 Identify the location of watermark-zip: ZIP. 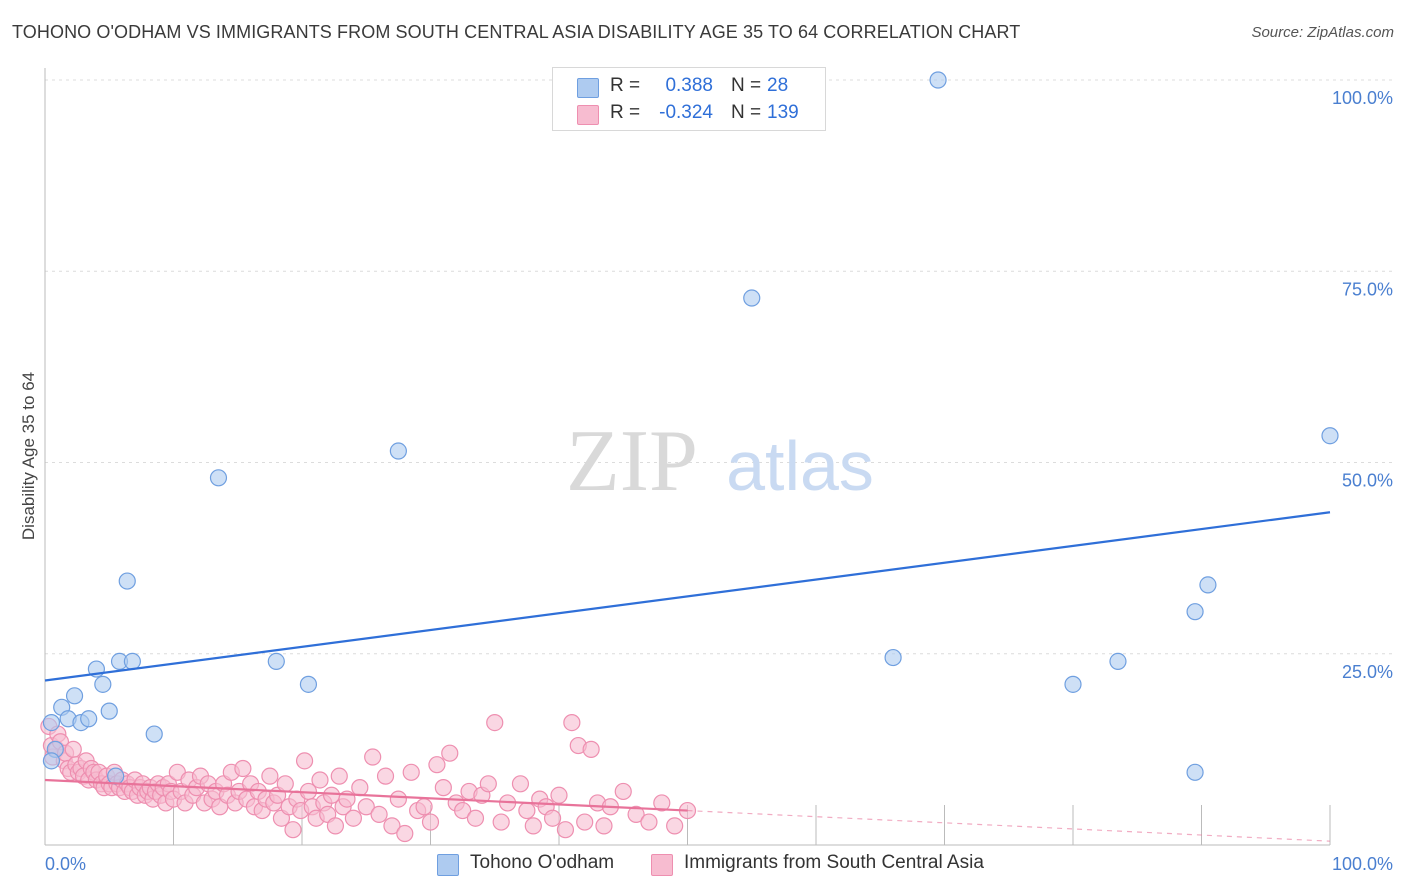
(632, 461).